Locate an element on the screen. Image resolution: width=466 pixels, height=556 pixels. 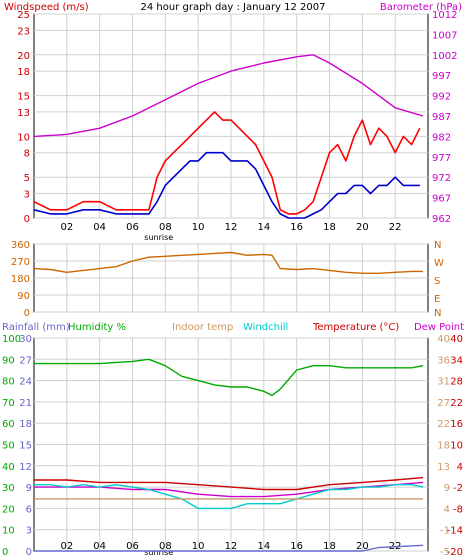
temp-hour-label: 10 is located at coordinates (198, 546).